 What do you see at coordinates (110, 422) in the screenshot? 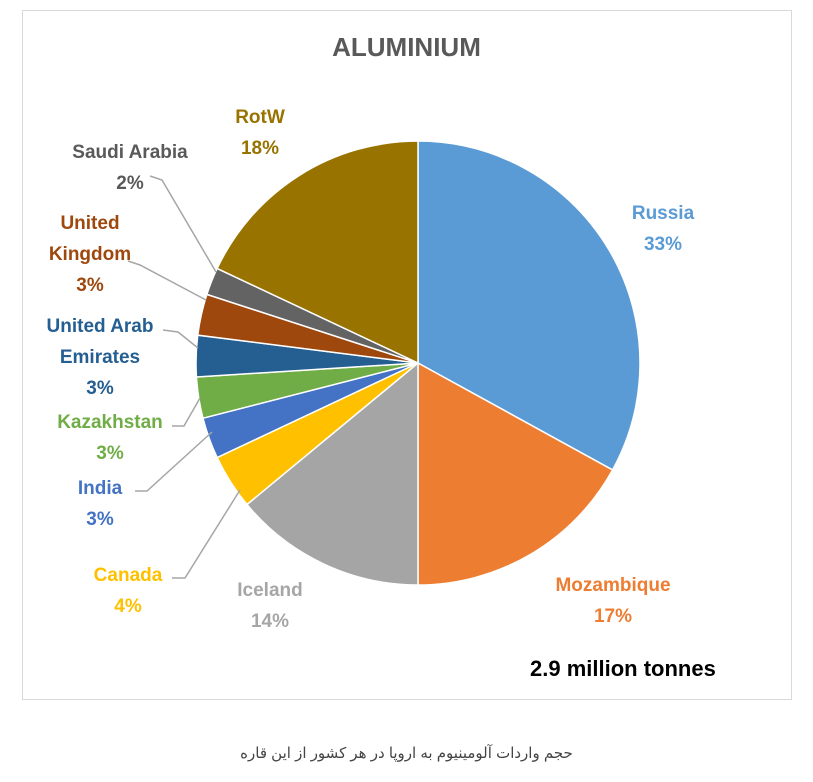
I see `category-label: Kazakhstan` at bounding box center [110, 422].